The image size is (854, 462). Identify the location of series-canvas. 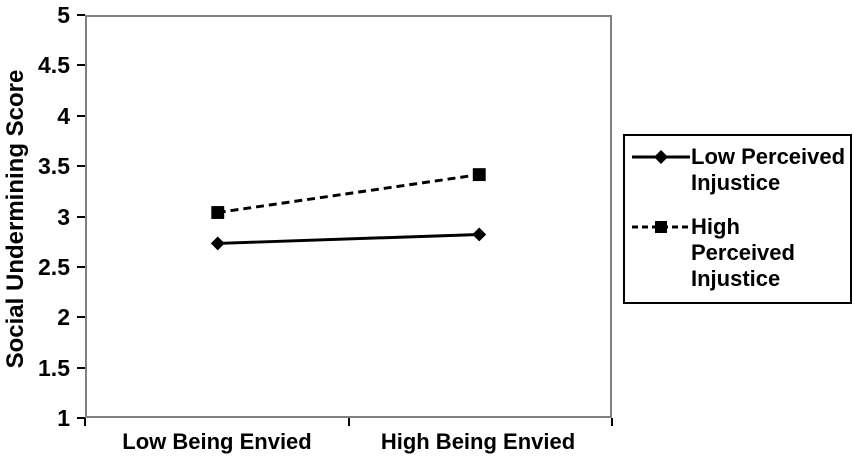
(348, 209).